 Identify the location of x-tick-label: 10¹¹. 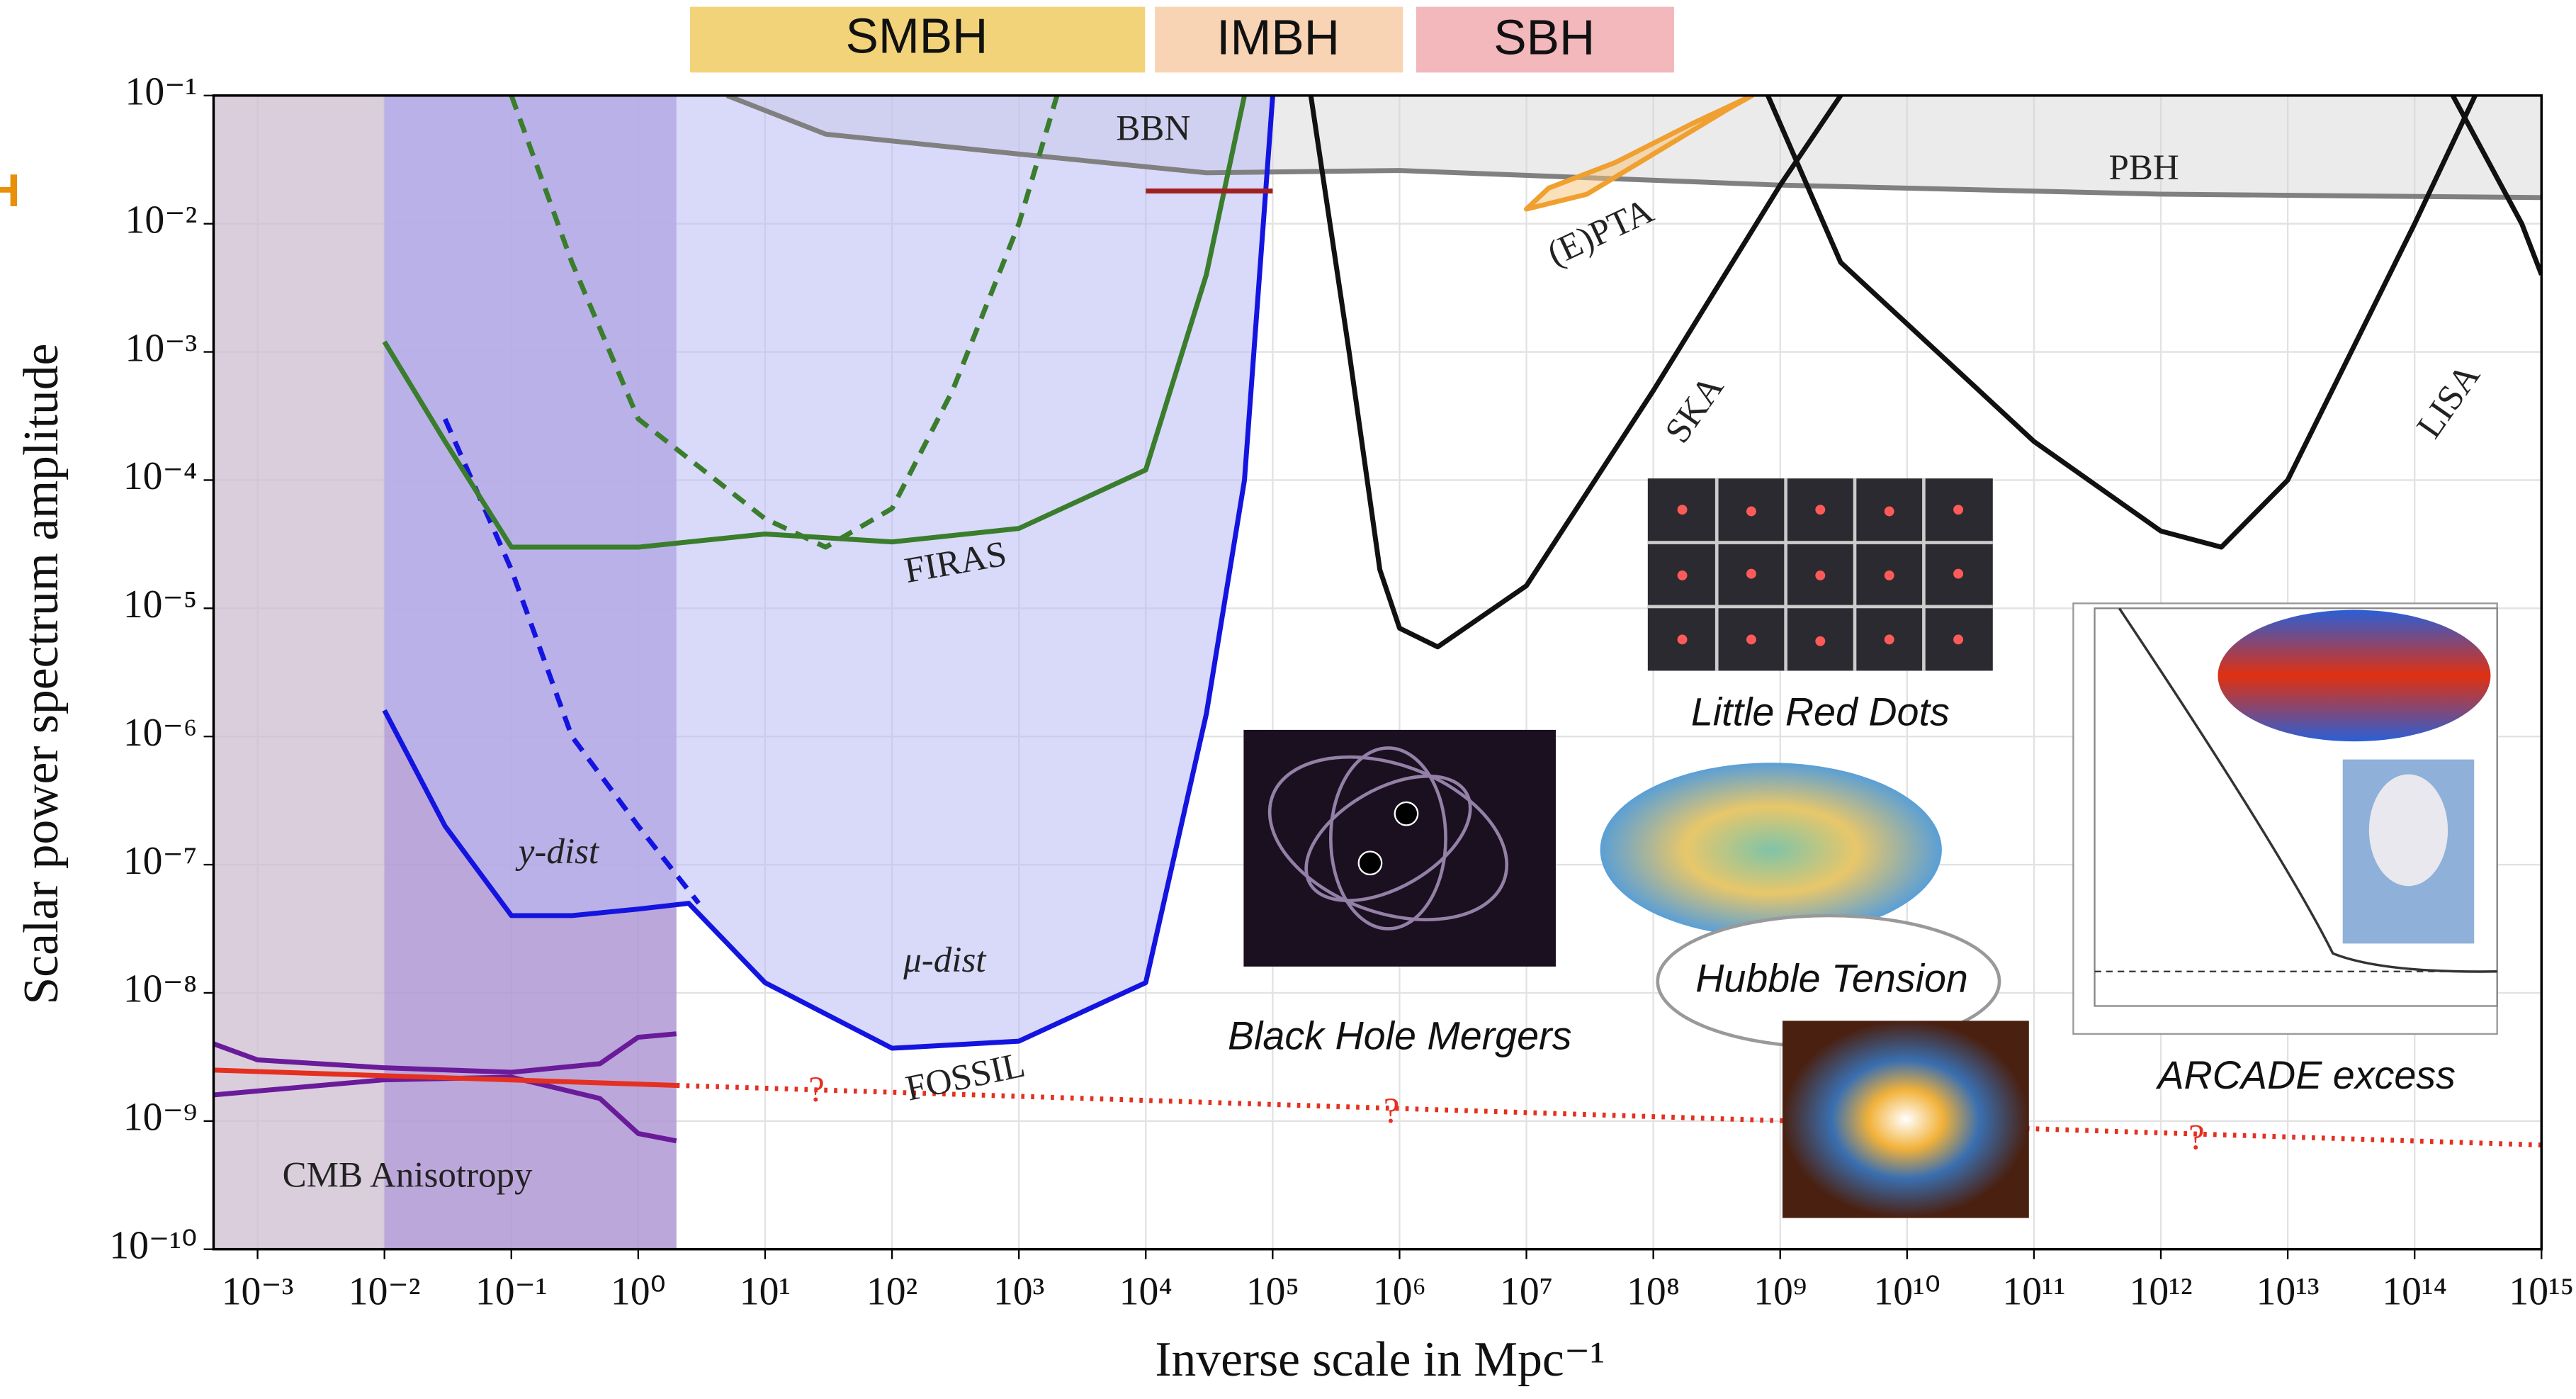
(2034, 1291).